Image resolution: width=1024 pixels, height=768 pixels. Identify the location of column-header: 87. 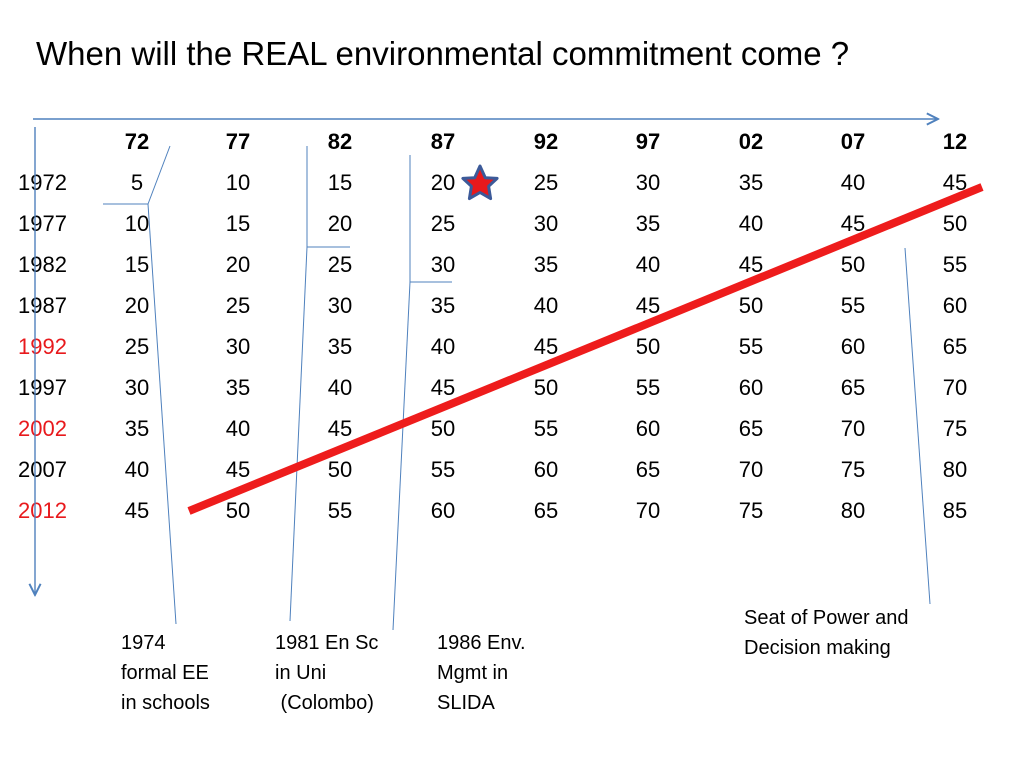
(443, 141).